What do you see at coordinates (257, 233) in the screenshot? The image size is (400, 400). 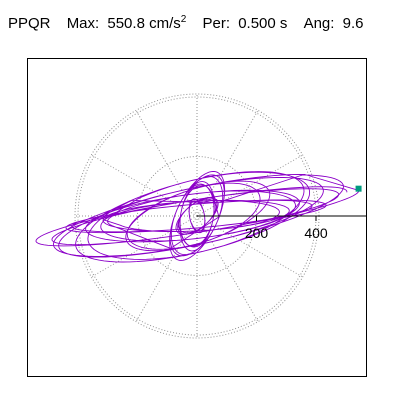 I see `radial-tick-label-200: 200` at bounding box center [257, 233].